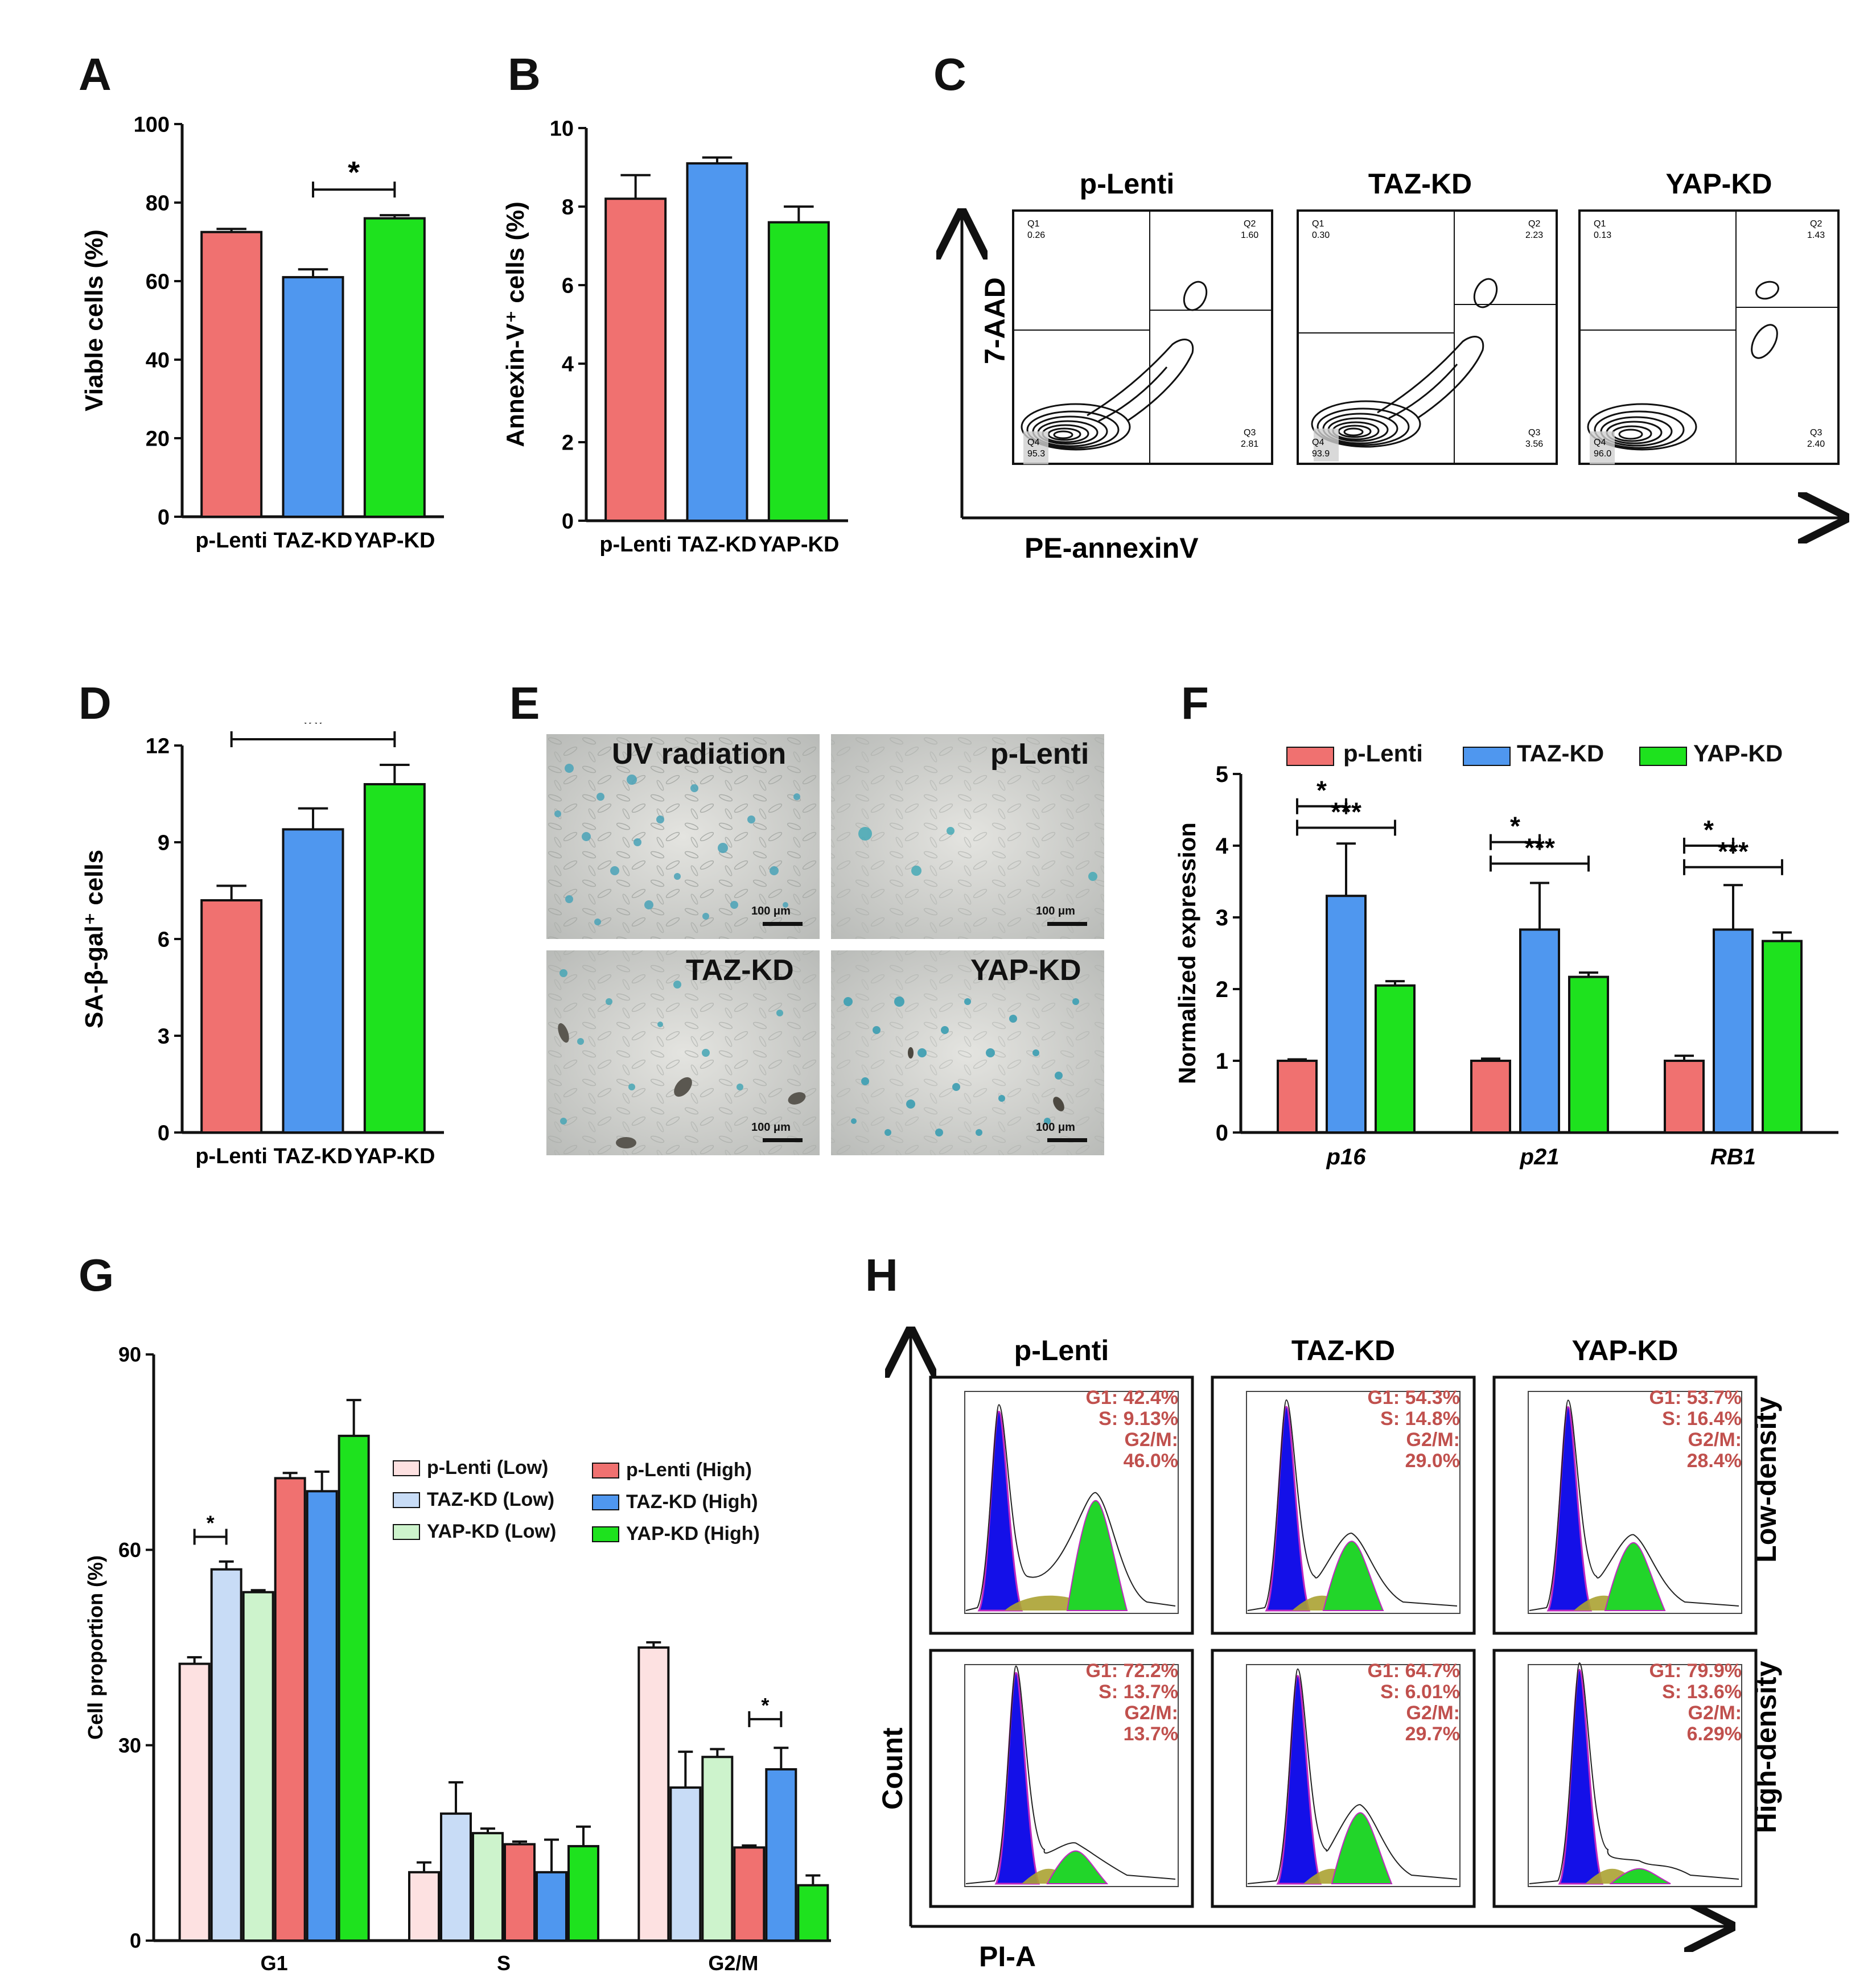 This screenshot has height=1985, width=1876. Describe the element at coordinates (1696, 1398) in the screenshot. I see `phase-percent-label: G1: 53.7%` at that location.